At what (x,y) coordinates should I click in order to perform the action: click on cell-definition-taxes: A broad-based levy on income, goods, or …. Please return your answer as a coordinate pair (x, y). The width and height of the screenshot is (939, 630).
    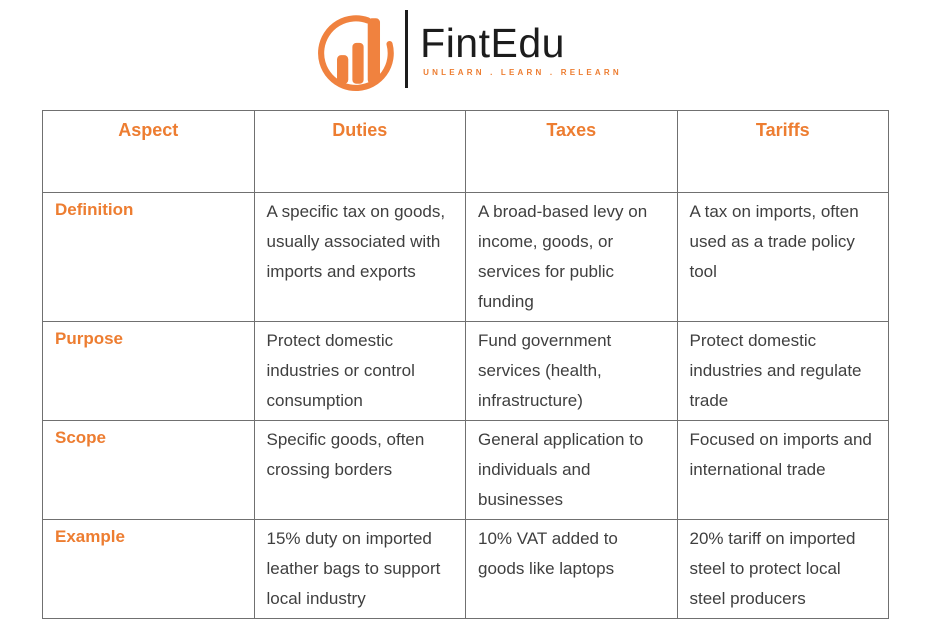
    Looking at the image, I should click on (571, 257).